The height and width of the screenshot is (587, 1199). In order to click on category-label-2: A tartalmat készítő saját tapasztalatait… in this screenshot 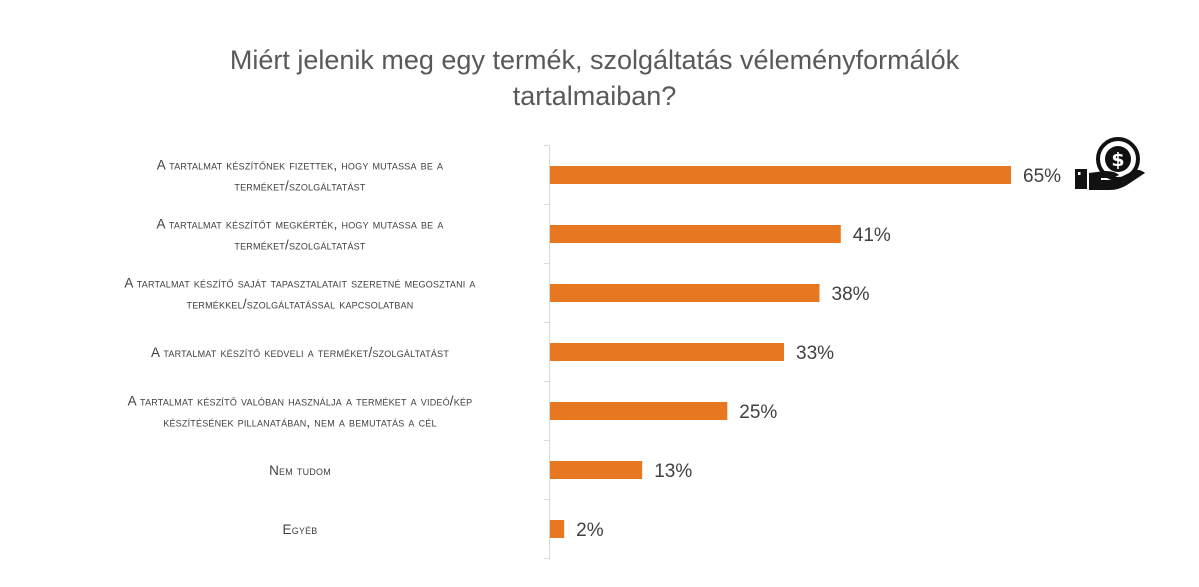, I will do `click(299, 294)`.